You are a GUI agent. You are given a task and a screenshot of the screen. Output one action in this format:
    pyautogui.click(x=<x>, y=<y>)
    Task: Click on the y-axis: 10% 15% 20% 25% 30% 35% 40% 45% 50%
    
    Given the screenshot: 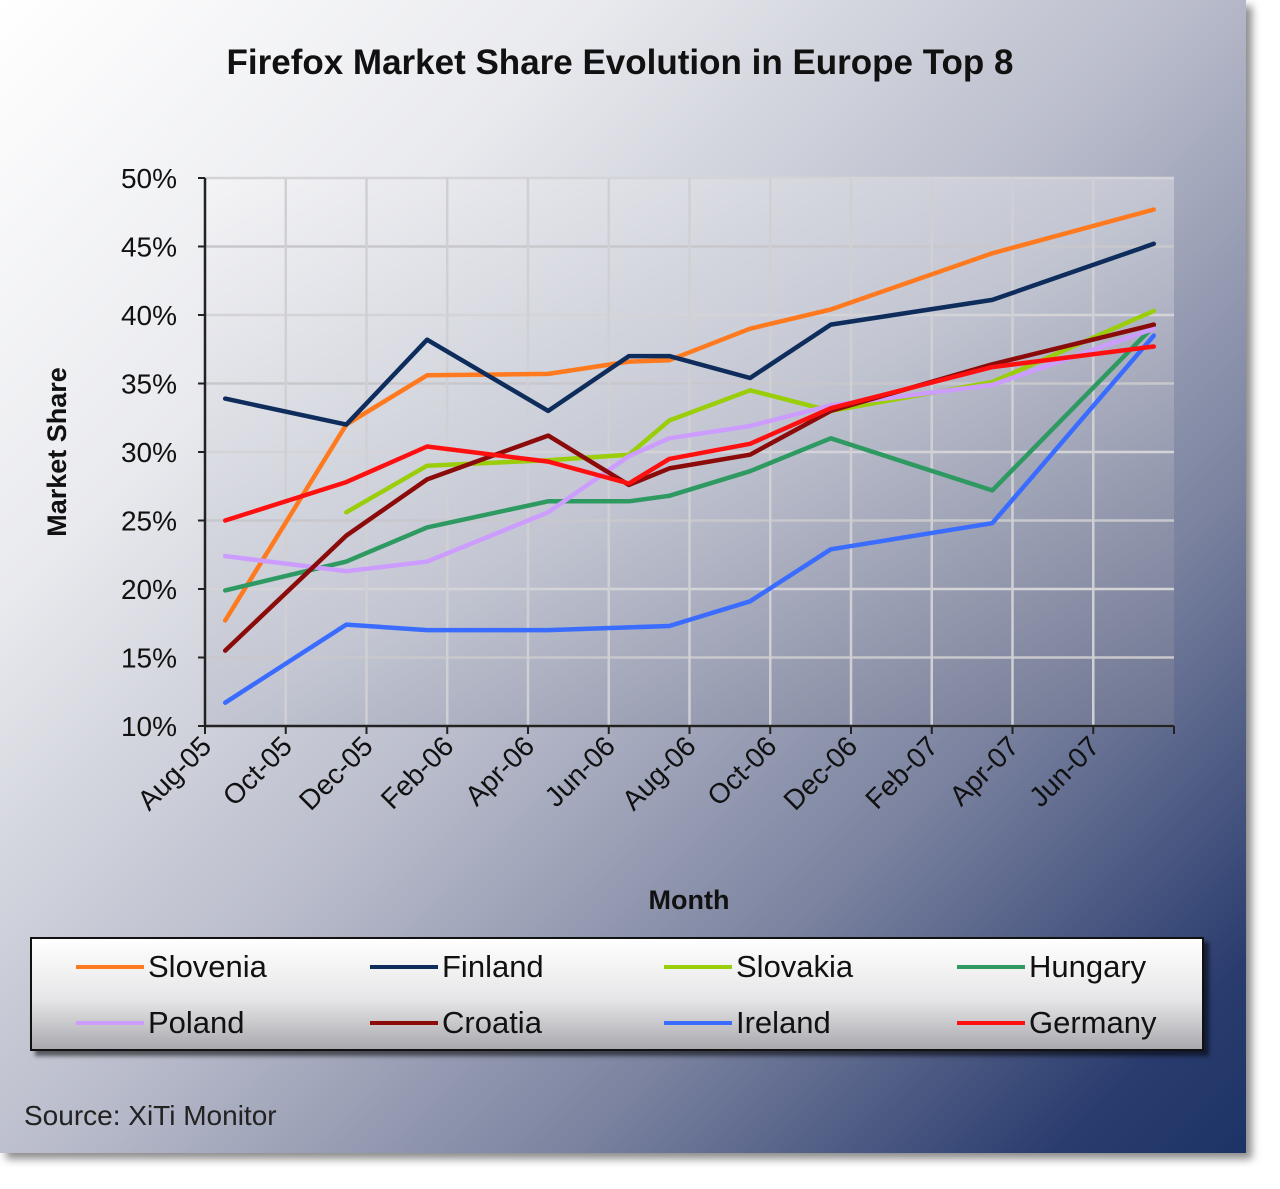 What is the action you would take?
    pyautogui.click(x=164, y=452)
    